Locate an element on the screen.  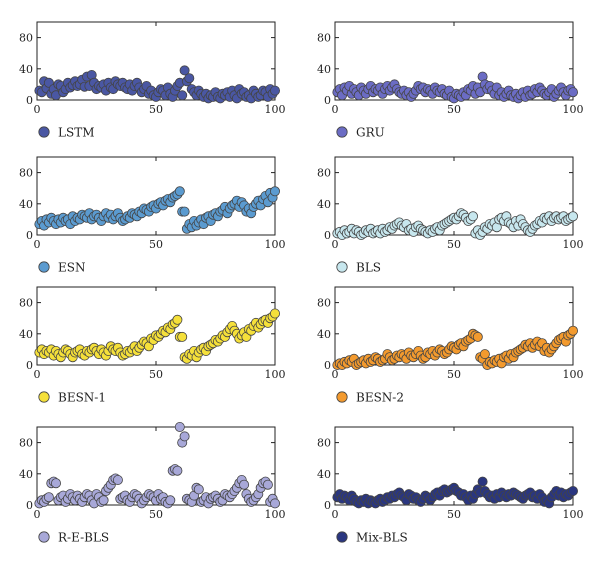
panel-bls: 0 40 80 0 50 100 BLS is located at coordinates (450, 215).